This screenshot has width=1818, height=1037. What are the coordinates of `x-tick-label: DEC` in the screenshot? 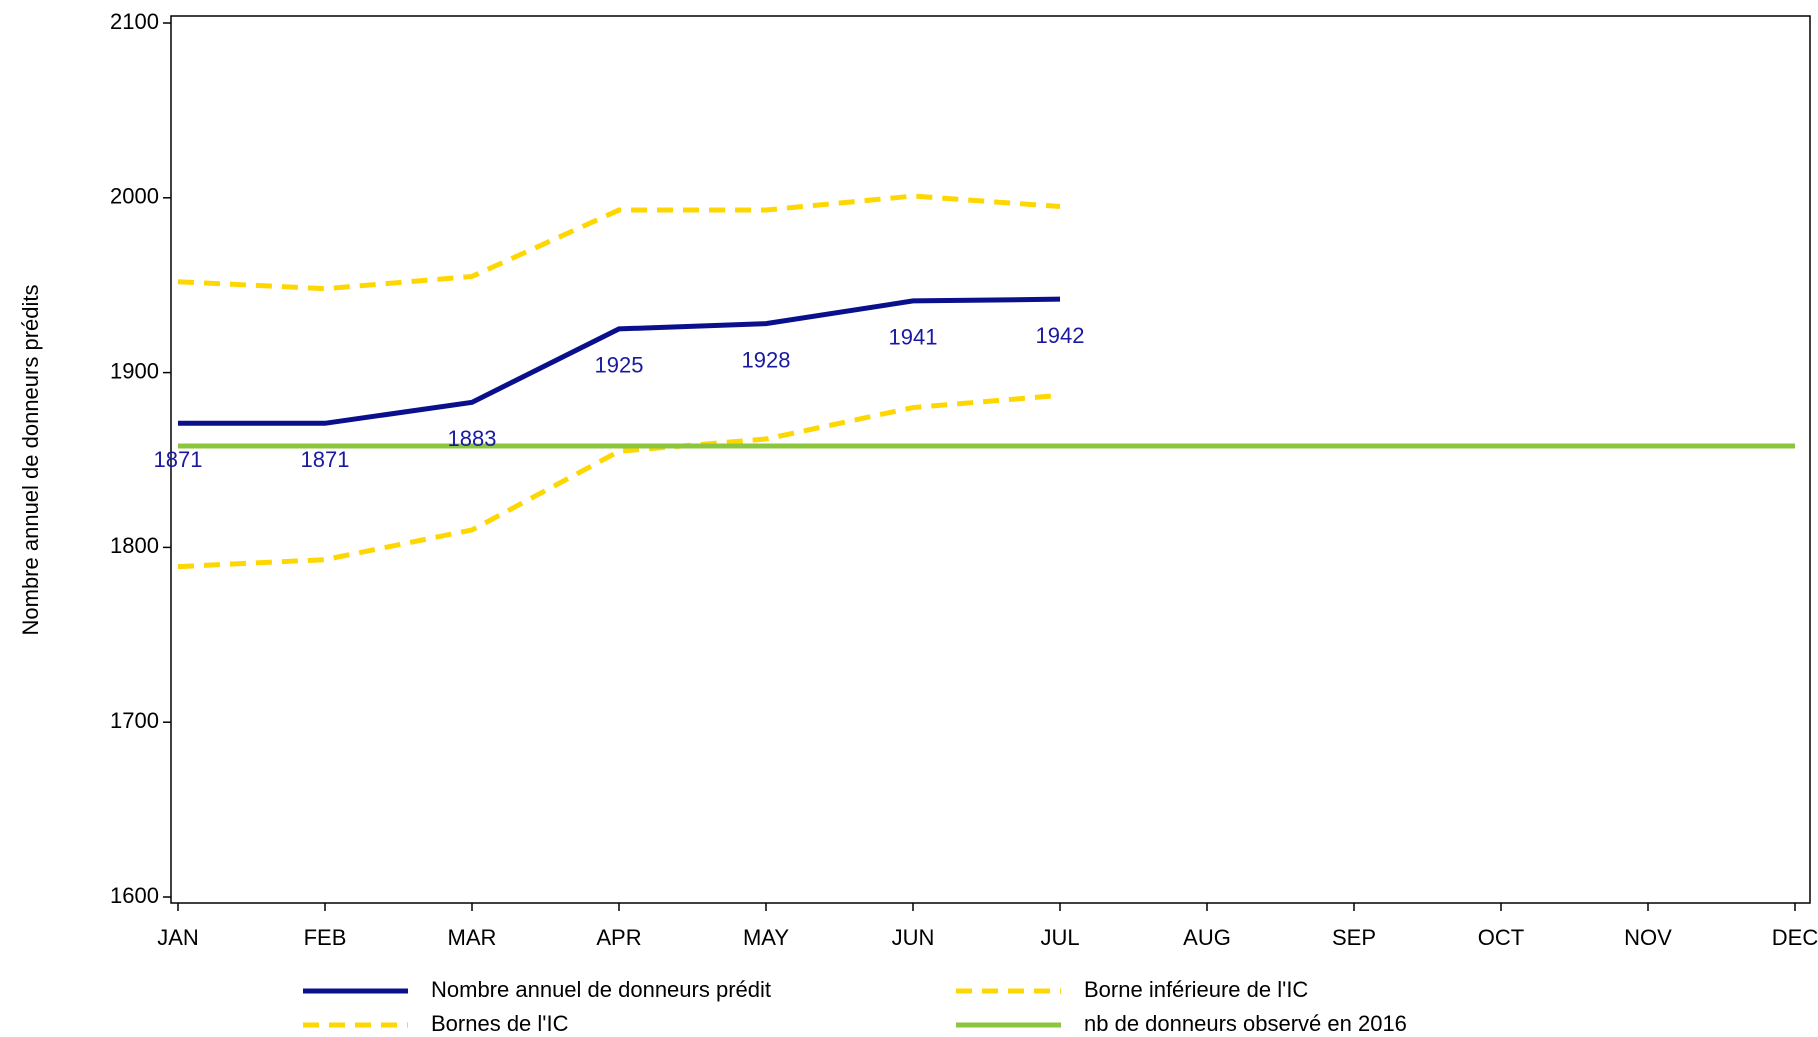 It's located at (1795, 937).